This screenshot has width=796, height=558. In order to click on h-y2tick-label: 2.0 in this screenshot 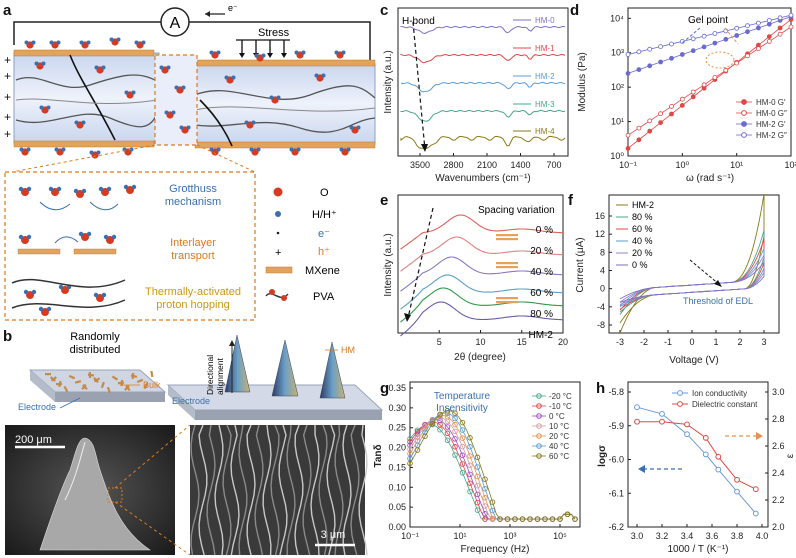, I will do `click(778, 527)`.